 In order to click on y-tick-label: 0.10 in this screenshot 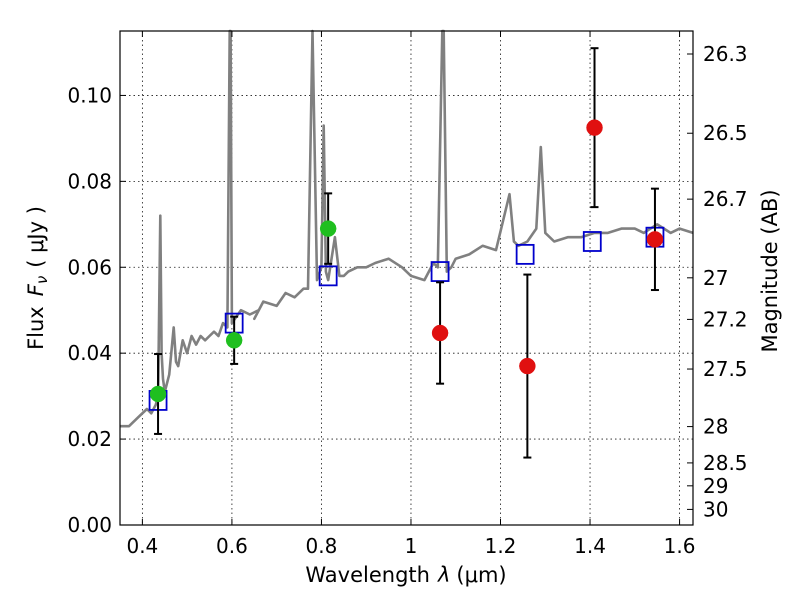, I will do `click(89, 95)`.